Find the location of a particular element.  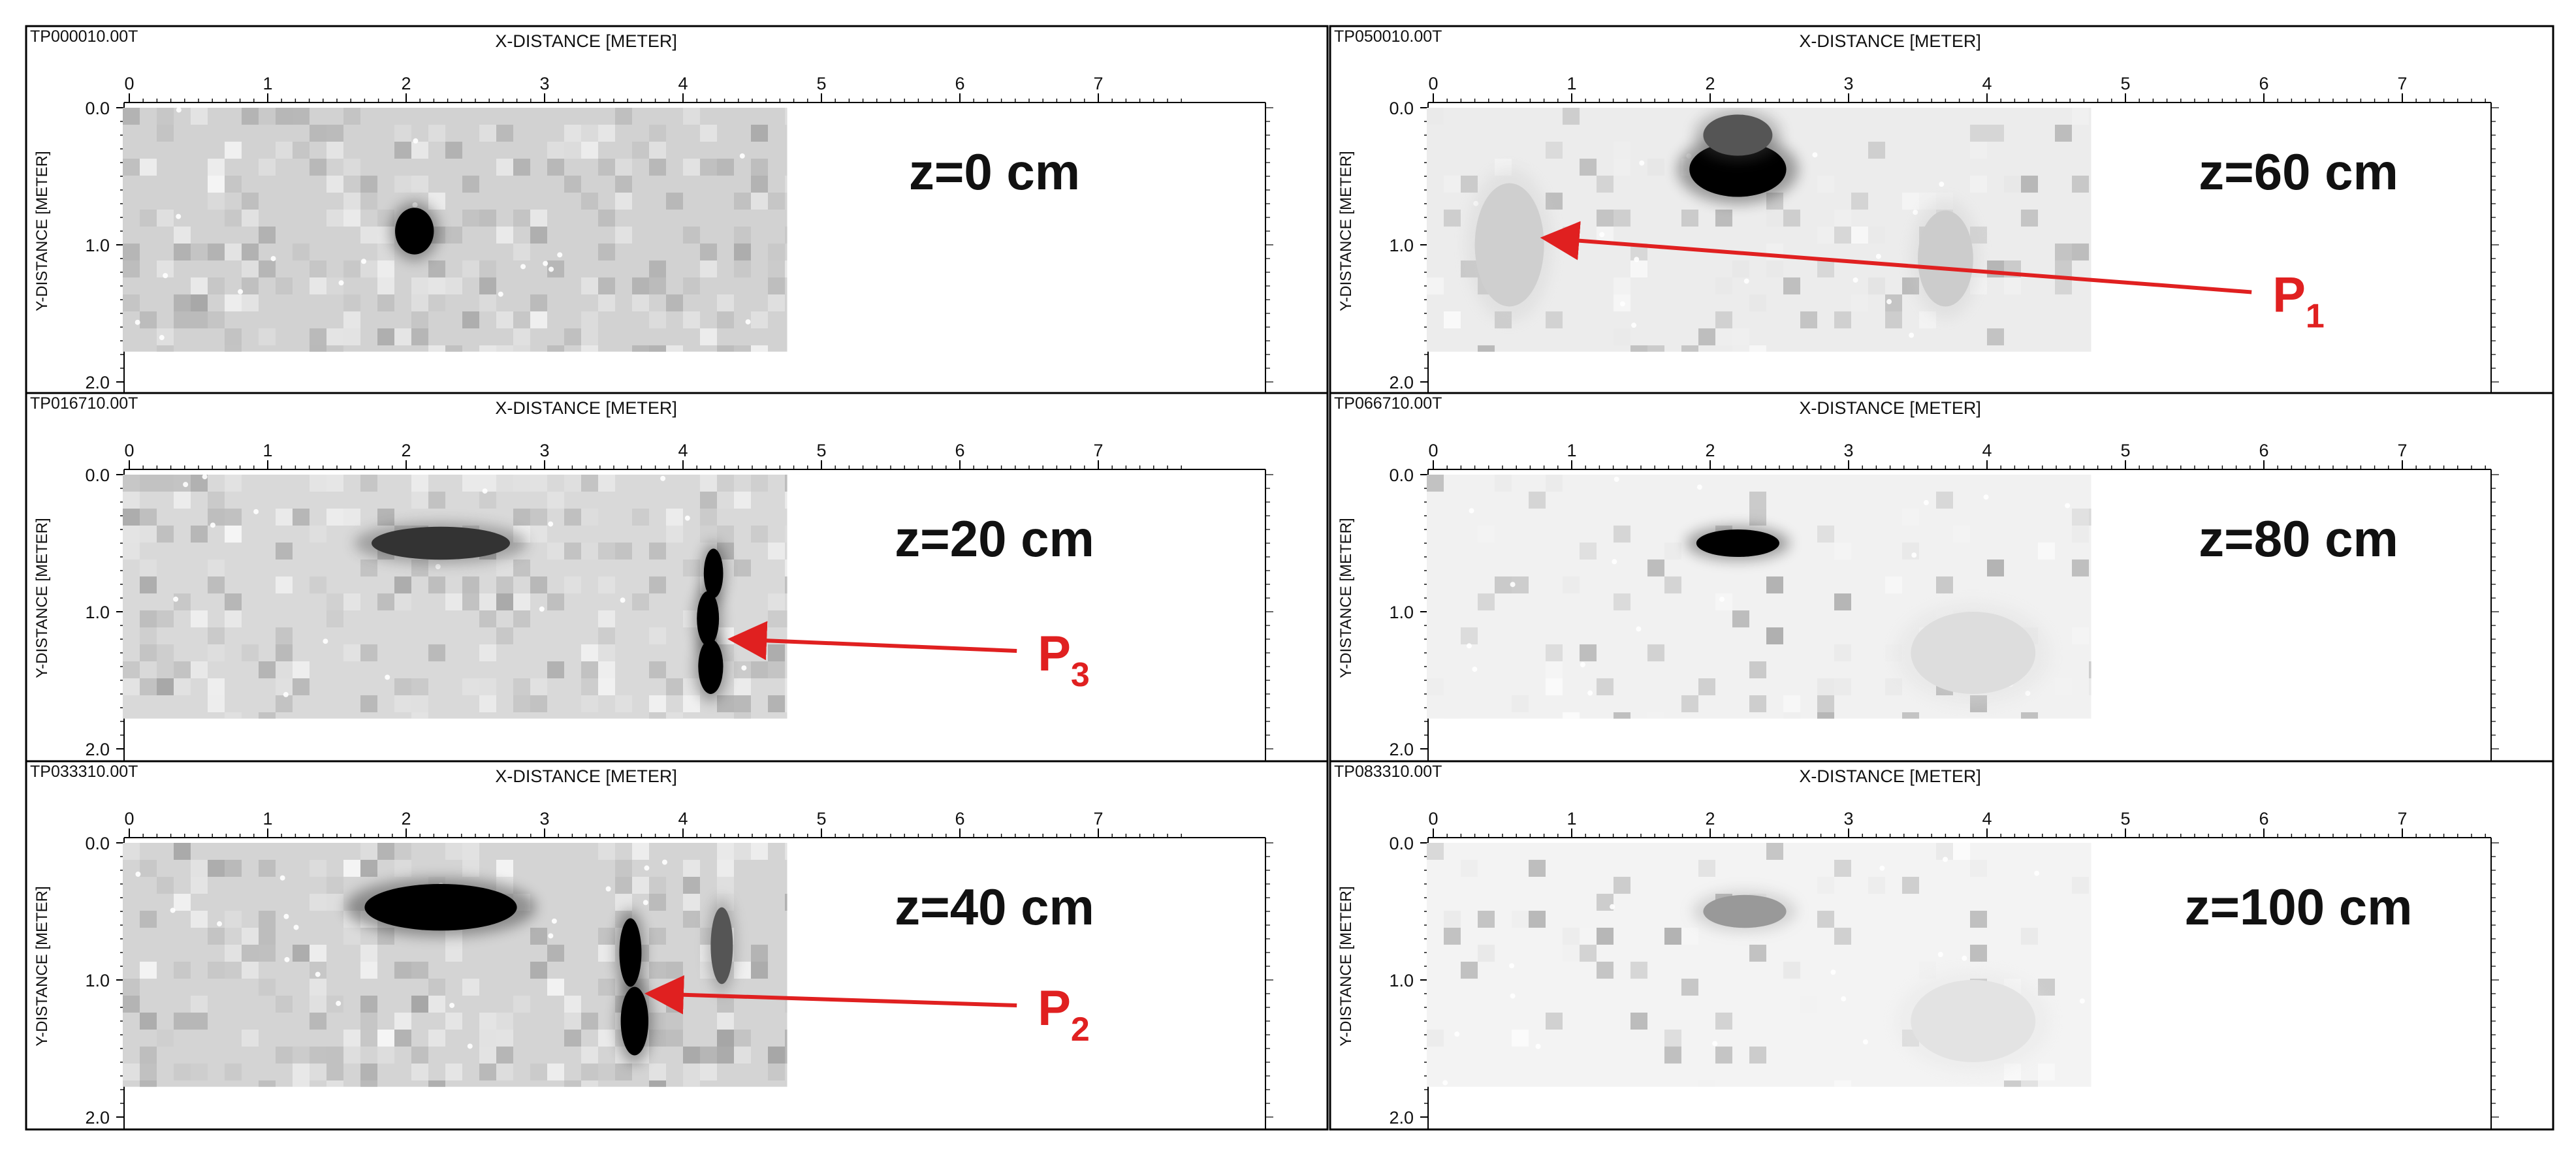

slice-file-name: TP016710.00T is located at coordinates (84, 403).